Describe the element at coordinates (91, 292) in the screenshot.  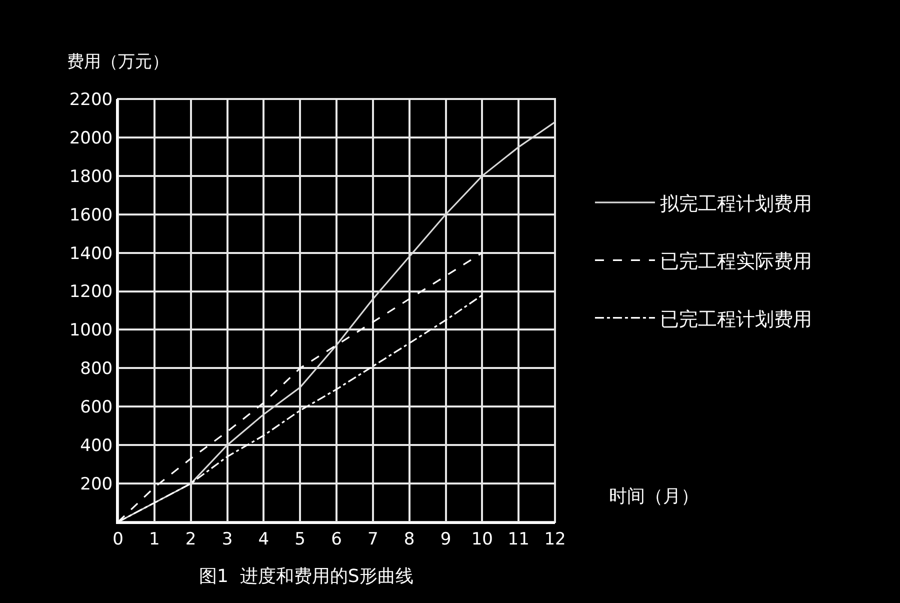
I see `y-tick-label: 1200` at that location.